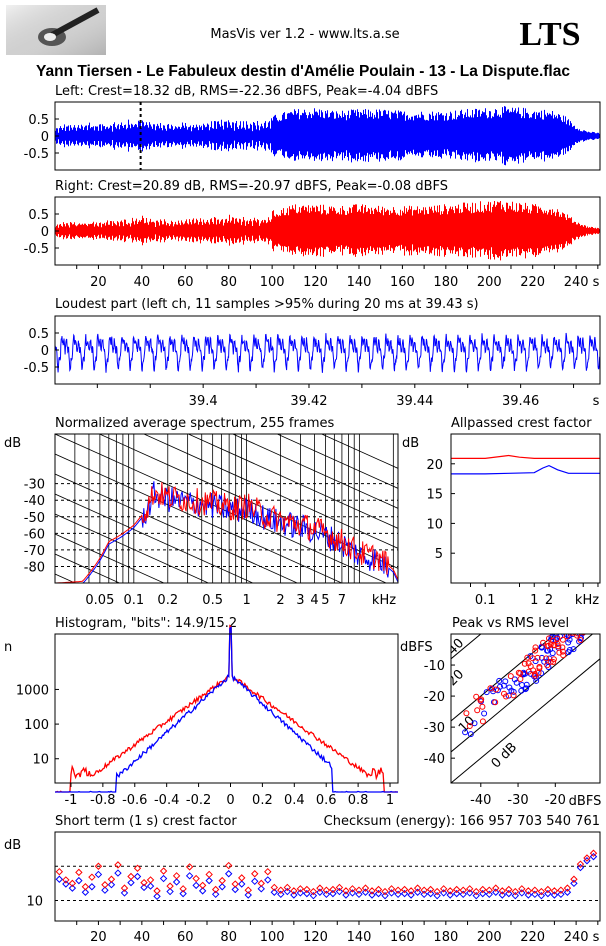 This screenshot has width=606, height=946. Describe the element at coordinates (587, 600) in the screenshot. I see `allpassed-xunit: kHz` at that location.